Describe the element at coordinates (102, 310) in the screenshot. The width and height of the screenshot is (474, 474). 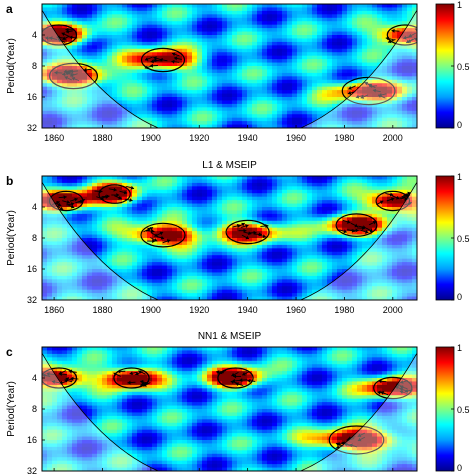
I see `x-tick-label: 1880` at that location.